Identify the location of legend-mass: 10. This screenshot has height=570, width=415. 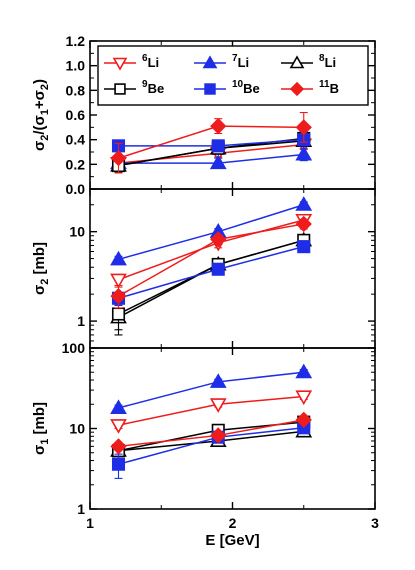
(238, 84).